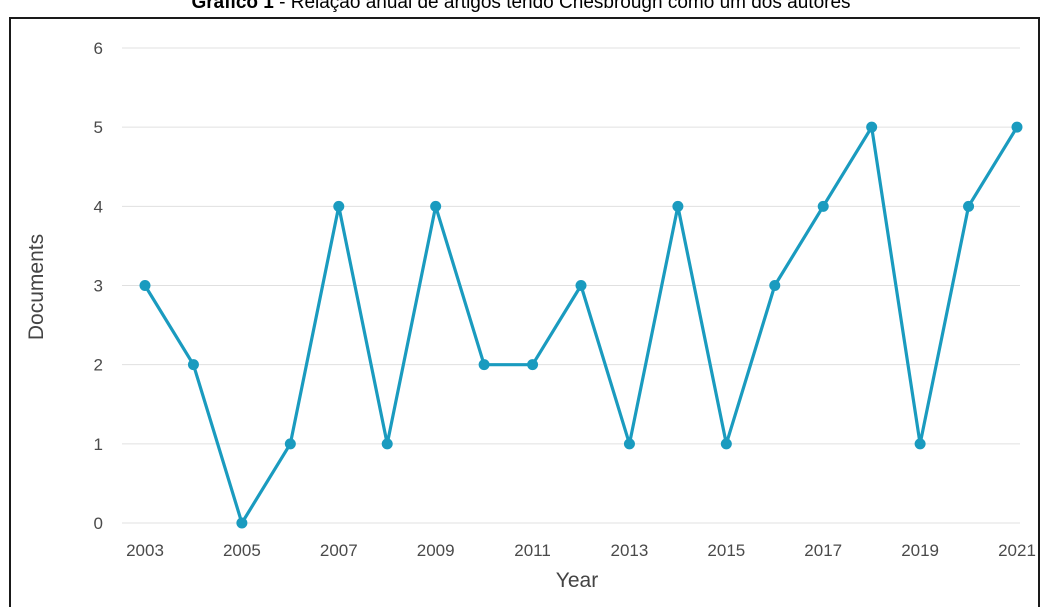 This screenshot has height=607, width=1042. What do you see at coordinates (969, 206) in the screenshot?
I see `data-point-2020` at bounding box center [969, 206].